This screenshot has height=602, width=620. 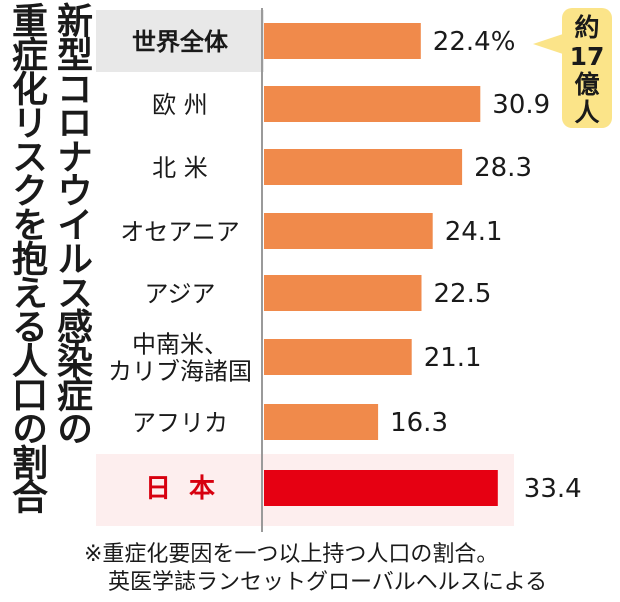 What do you see at coordinates (503, 168) in the screenshot?
I see `value-label-2: 28.3` at bounding box center [503, 168].